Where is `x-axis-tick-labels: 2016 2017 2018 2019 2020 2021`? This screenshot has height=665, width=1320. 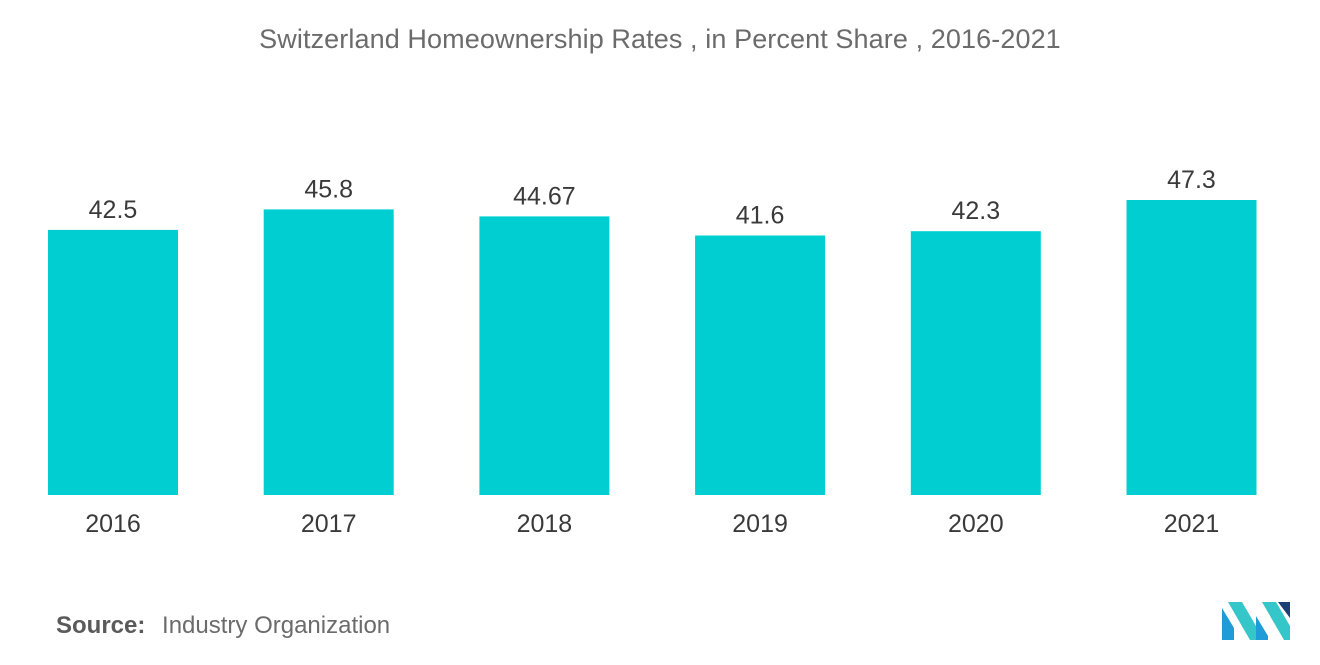 x-axis-tick-labels: 2016 2017 2018 2019 2020 2021 is located at coordinates (652, 524).